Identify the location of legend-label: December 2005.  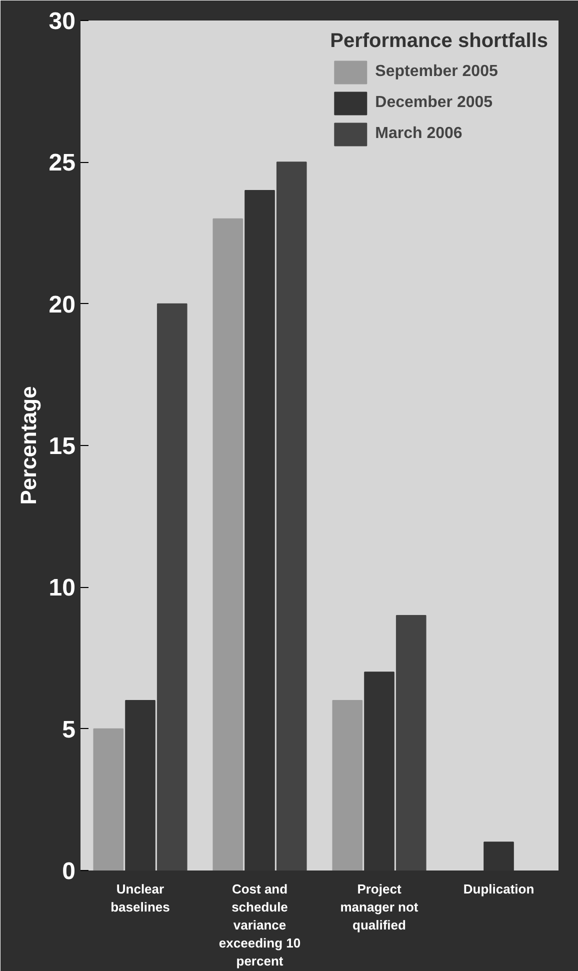
(434, 103).